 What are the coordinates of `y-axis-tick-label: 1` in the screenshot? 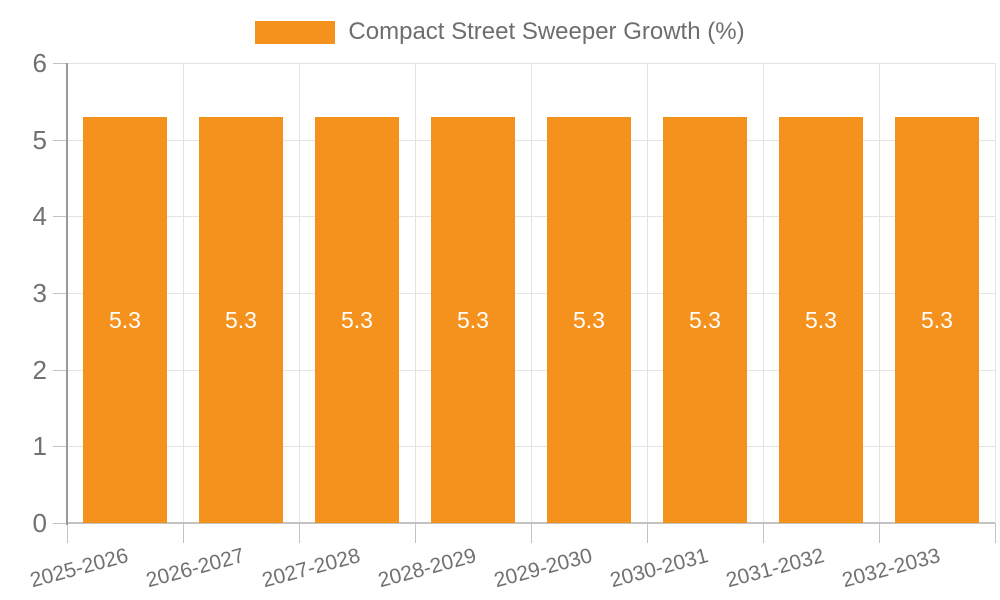 It's located at (39, 446).